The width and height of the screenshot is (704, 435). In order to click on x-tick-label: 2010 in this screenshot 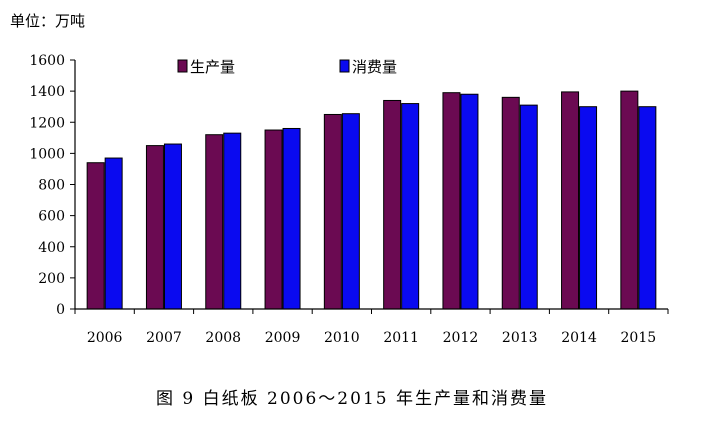, I will do `click(342, 338)`.